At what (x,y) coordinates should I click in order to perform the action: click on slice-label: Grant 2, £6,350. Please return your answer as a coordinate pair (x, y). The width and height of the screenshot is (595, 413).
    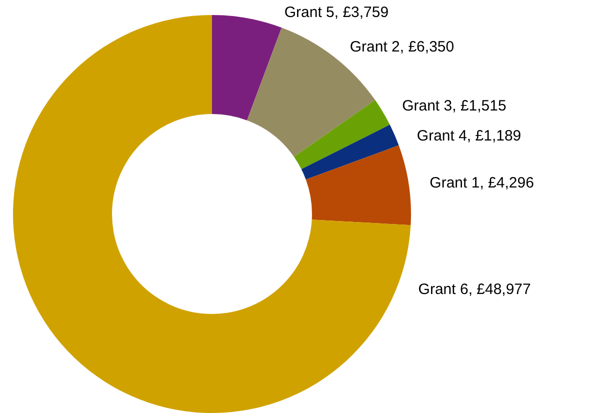
    Looking at the image, I should click on (402, 47).